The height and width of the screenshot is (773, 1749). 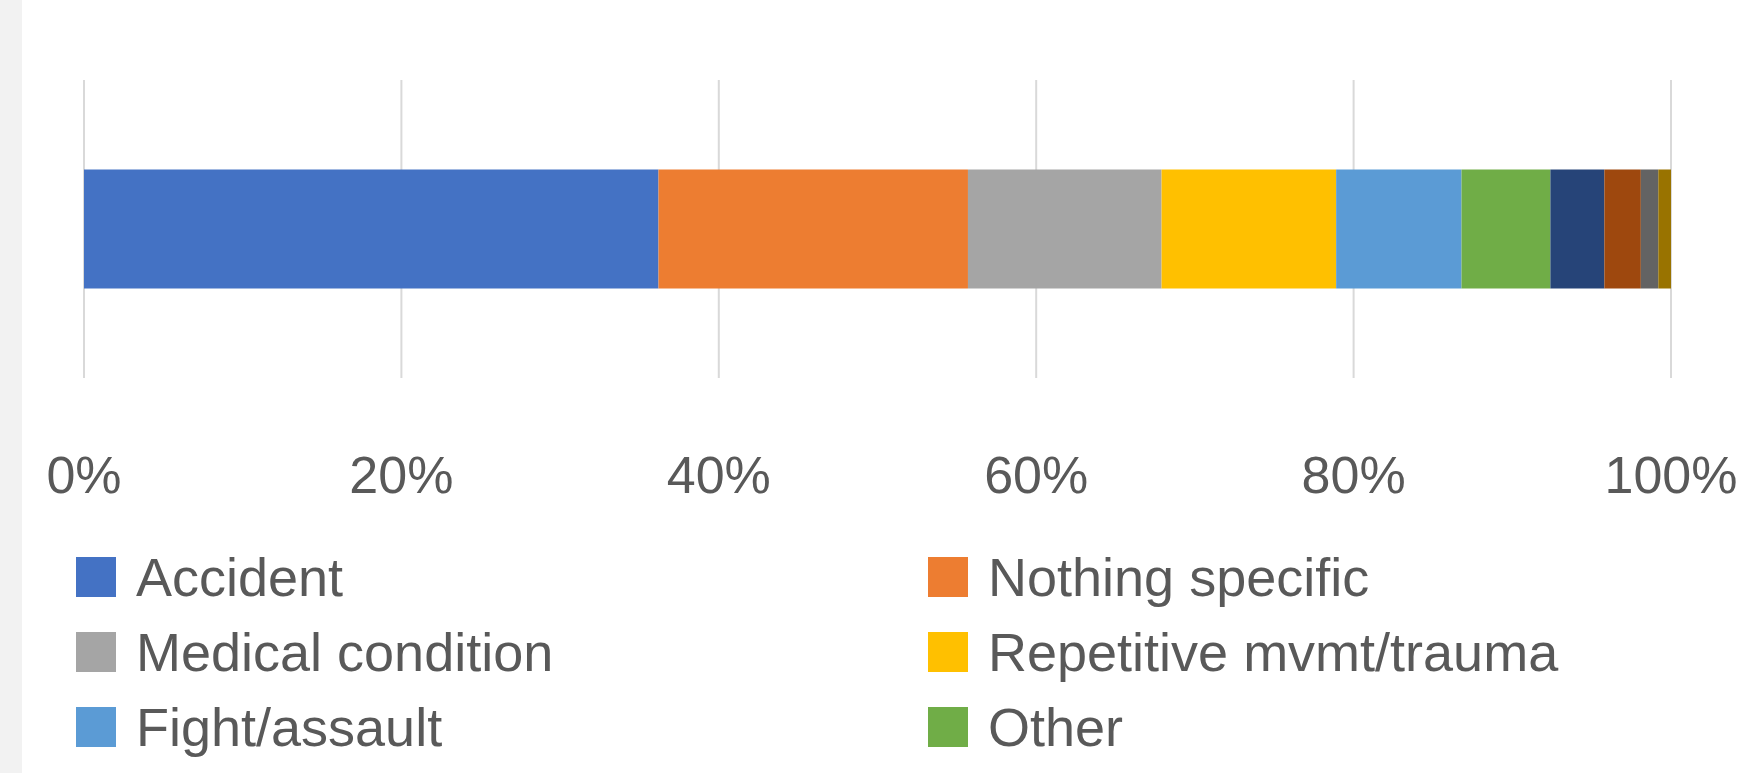 I want to click on x-tick-label: 20%, so click(x=401, y=474).